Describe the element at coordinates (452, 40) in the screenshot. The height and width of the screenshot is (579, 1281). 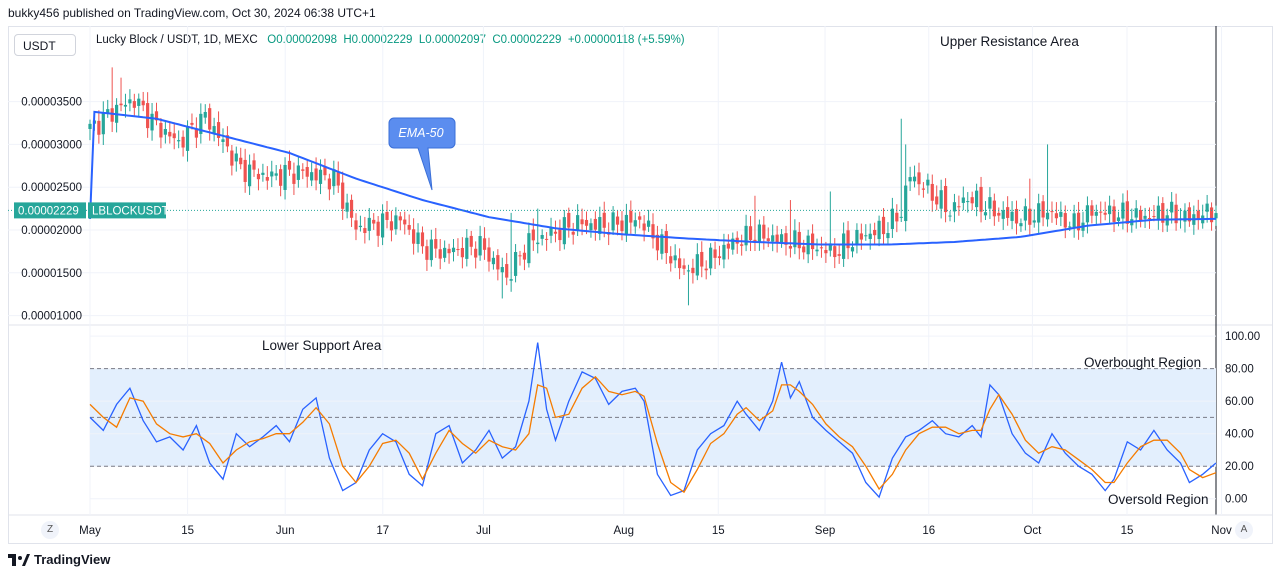
I see `legend-low: L0.00002097` at that location.